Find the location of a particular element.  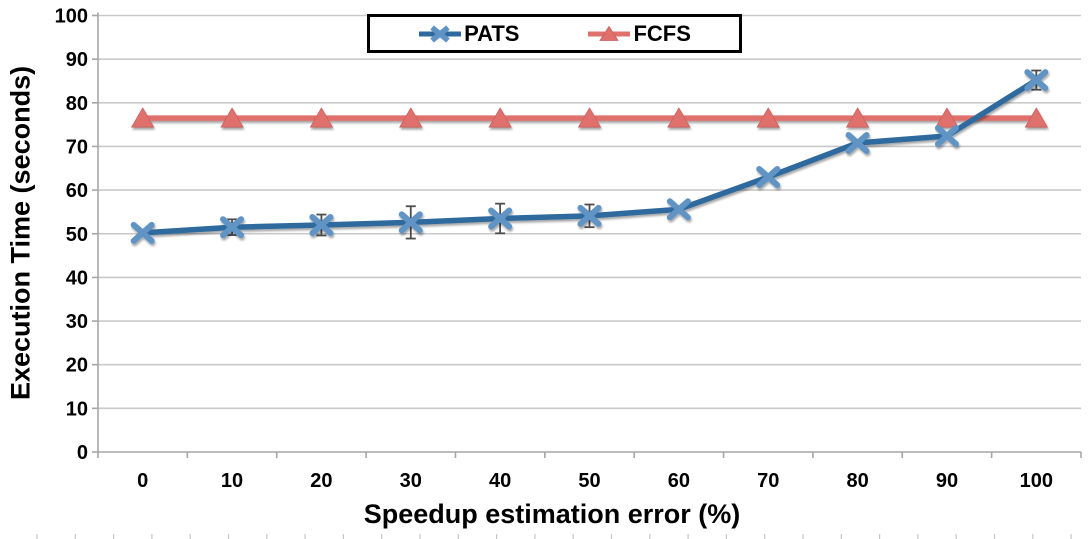

y-tick-label: 20 is located at coordinates (77, 366).